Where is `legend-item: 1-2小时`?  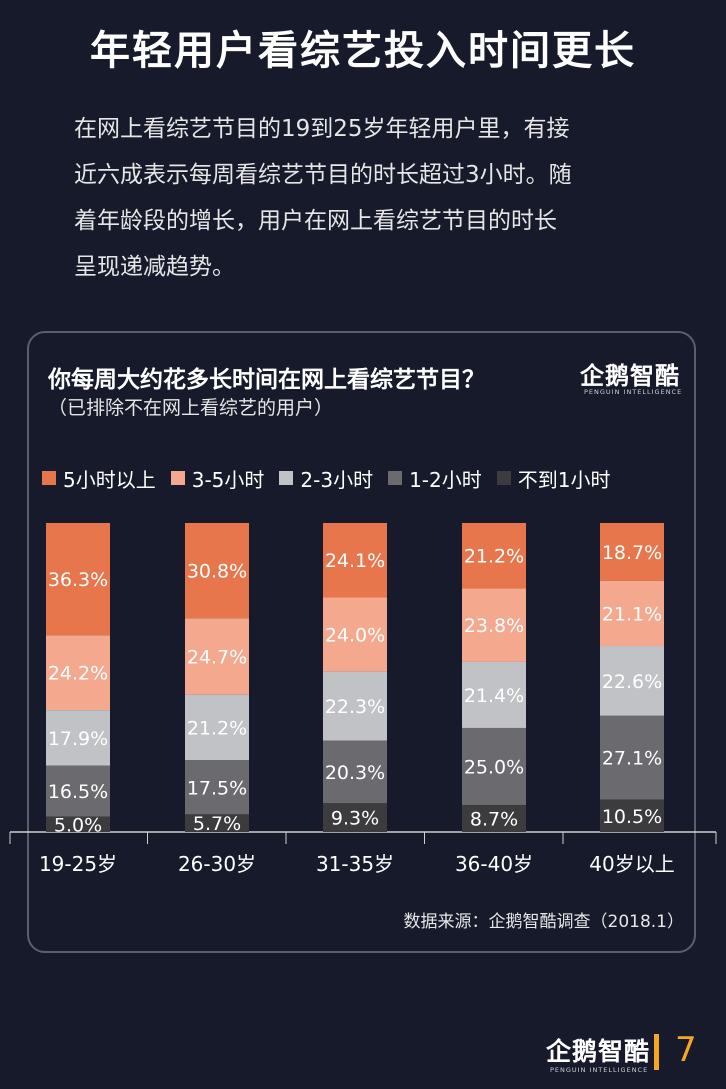
legend-item: 1-2小时 is located at coordinates (435, 478).